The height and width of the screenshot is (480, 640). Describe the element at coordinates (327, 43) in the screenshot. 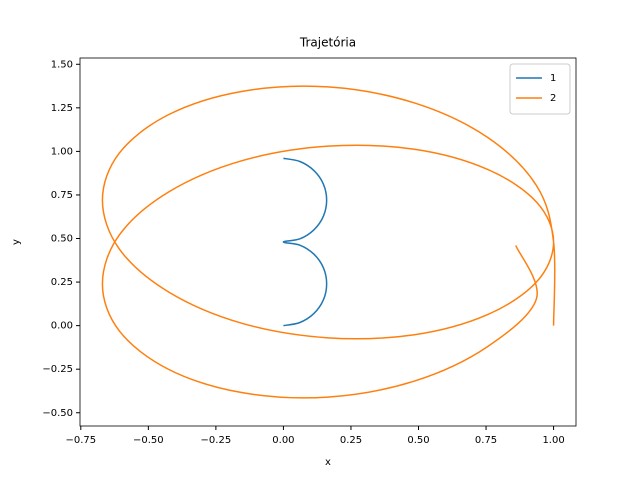

I see `chart-title: Trajetória` at that location.